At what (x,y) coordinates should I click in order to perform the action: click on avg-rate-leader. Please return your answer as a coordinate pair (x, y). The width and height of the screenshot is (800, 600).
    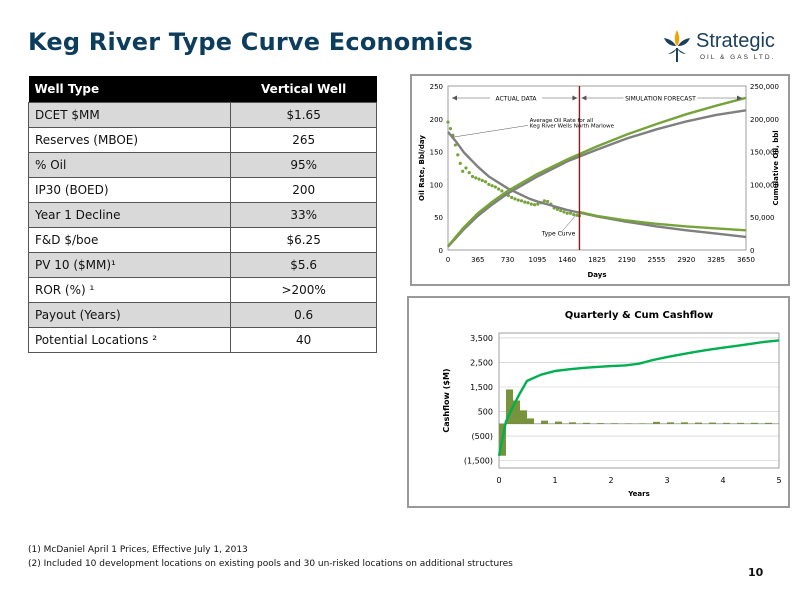
    Looking at the image, I should click on (490, 131).